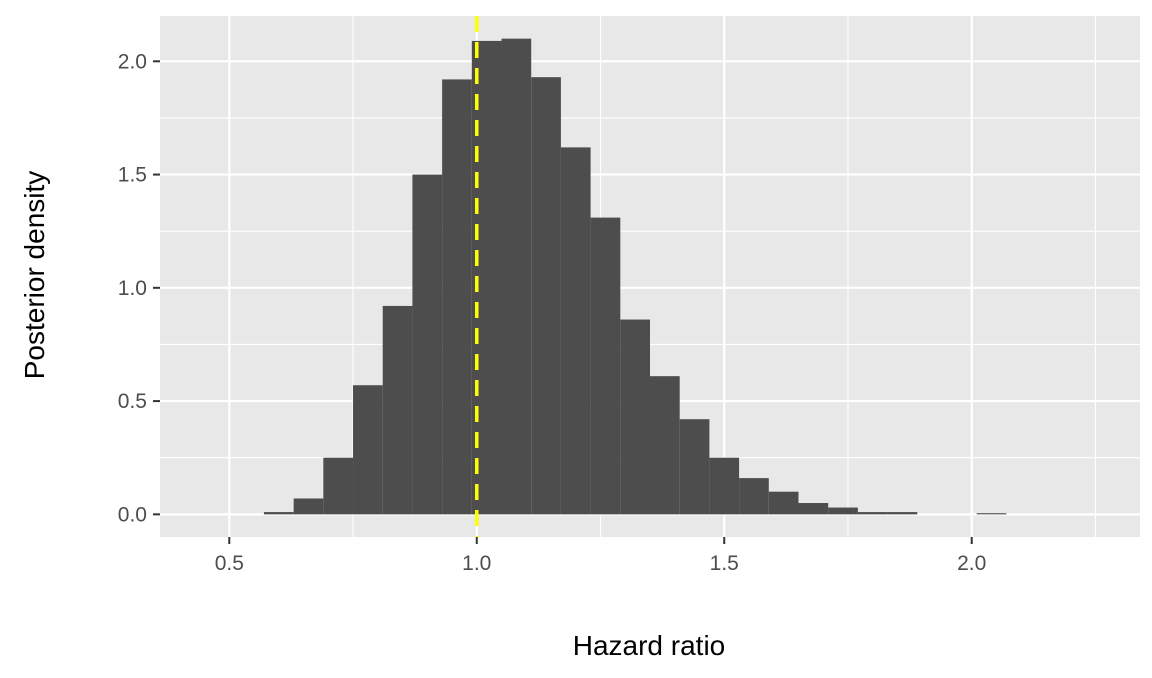 The image size is (1152, 678). Describe the element at coordinates (132, 175) in the screenshot. I see `y-tick-label: 1.5` at that location.